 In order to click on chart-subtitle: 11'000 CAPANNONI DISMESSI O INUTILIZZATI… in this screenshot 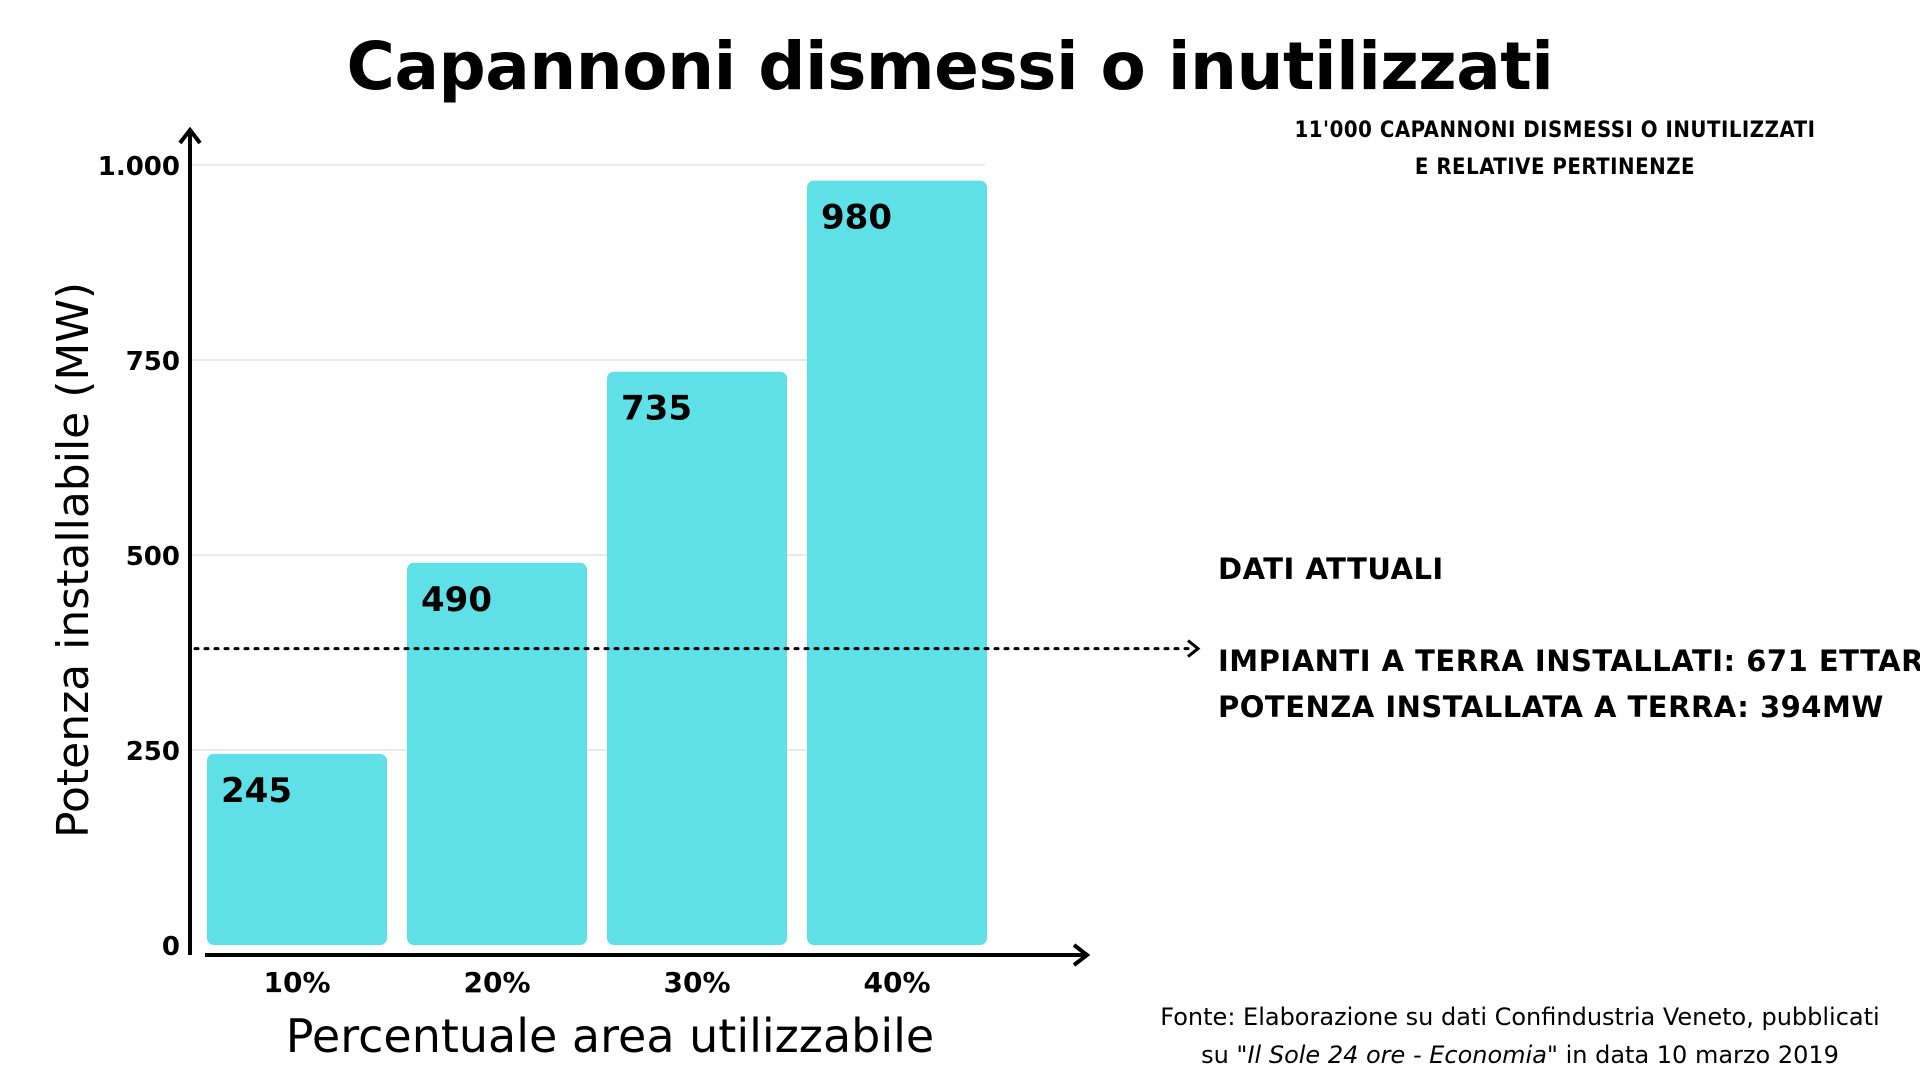, I will do `click(1555, 149)`.